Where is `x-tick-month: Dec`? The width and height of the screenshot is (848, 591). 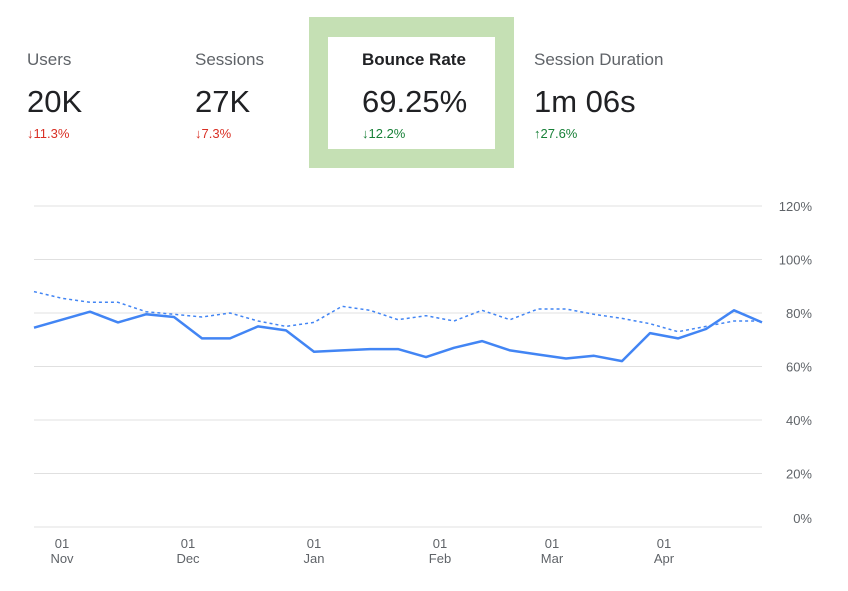
x-tick-month: Dec is located at coordinates (188, 558).